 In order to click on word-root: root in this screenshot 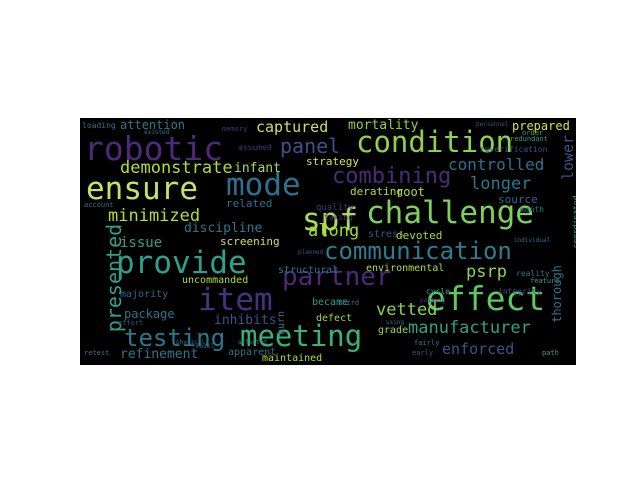, I will do `click(410, 192)`.